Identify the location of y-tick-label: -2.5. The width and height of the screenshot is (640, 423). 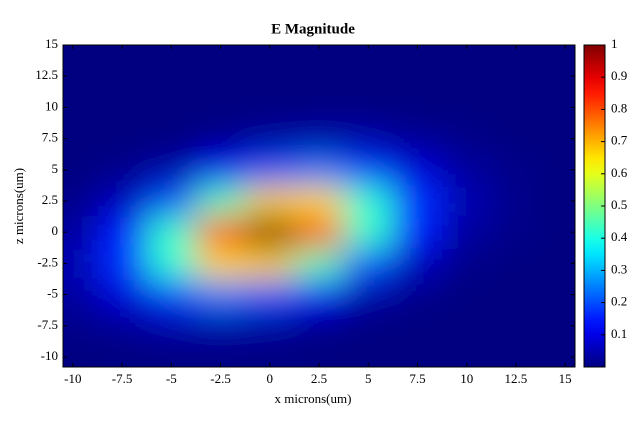
(47, 261).